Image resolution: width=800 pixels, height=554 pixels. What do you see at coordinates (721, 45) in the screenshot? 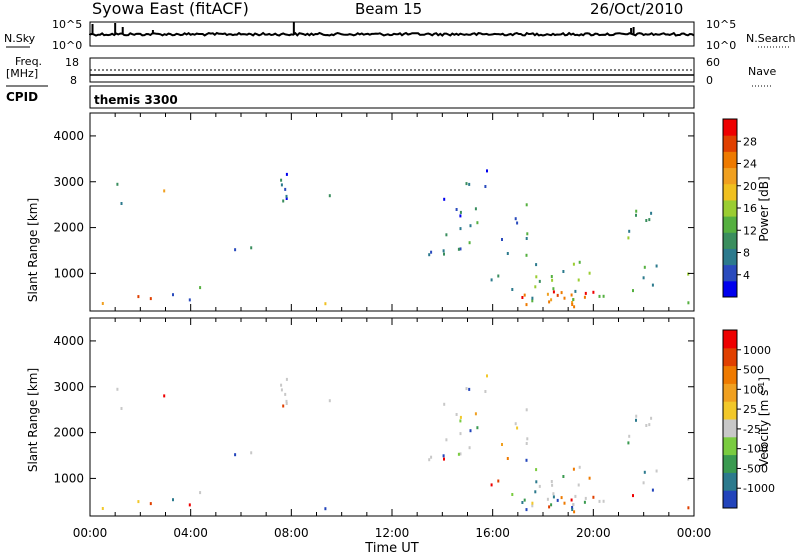
I see `nsky-right-tick-bottom: 10^0` at bounding box center [721, 45].